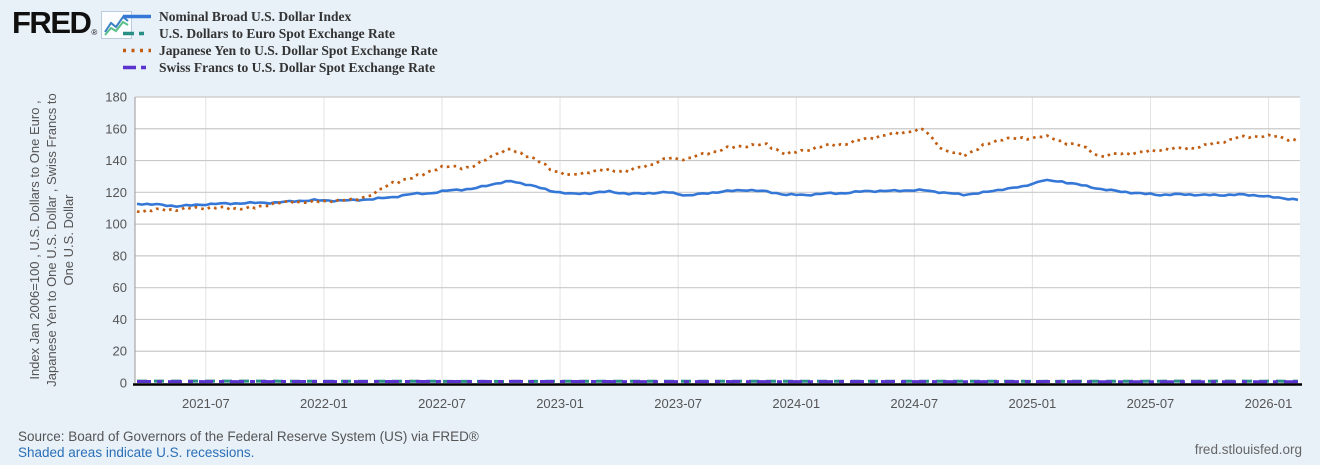 The width and height of the screenshot is (1320, 465). What do you see at coordinates (442, 403) in the screenshot?
I see `x-tick-label: 2022-07` at bounding box center [442, 403].